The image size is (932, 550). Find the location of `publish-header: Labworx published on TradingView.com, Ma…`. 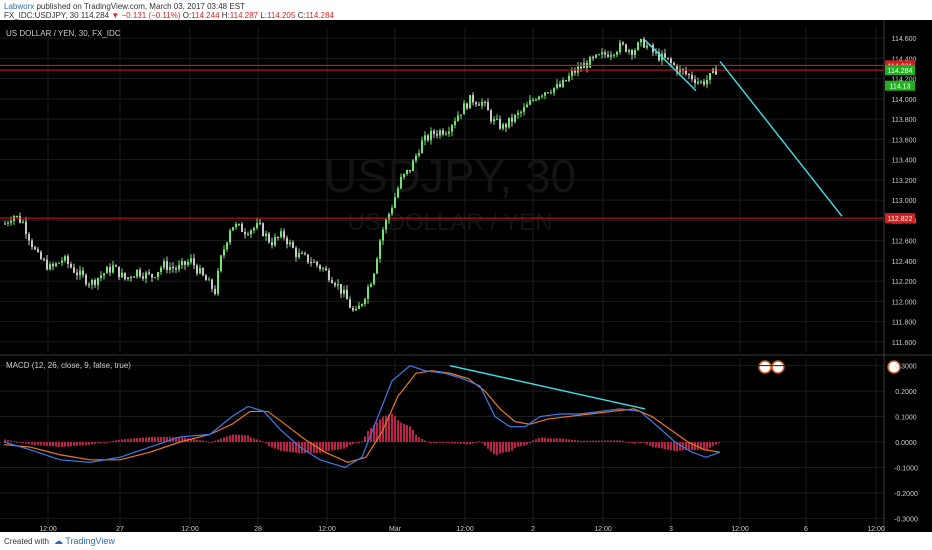

publish-header: Labworx published on TradingView.com, Ma… is located at coordinates (466, 10).